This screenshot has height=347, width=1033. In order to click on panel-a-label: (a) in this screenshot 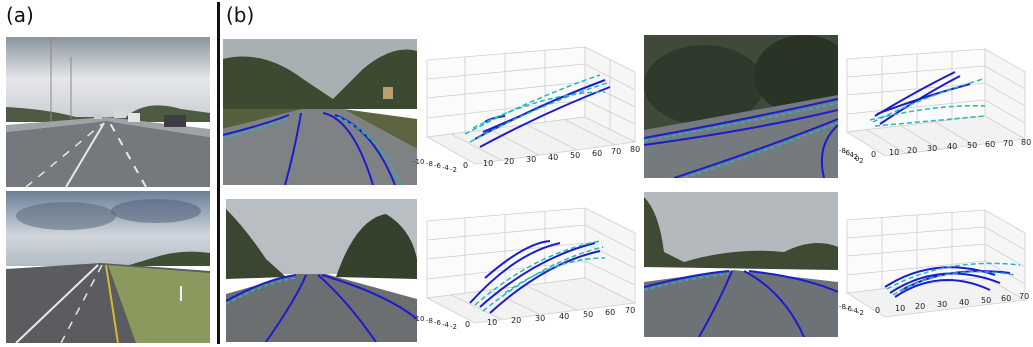, I will do `click(20, 15)`.